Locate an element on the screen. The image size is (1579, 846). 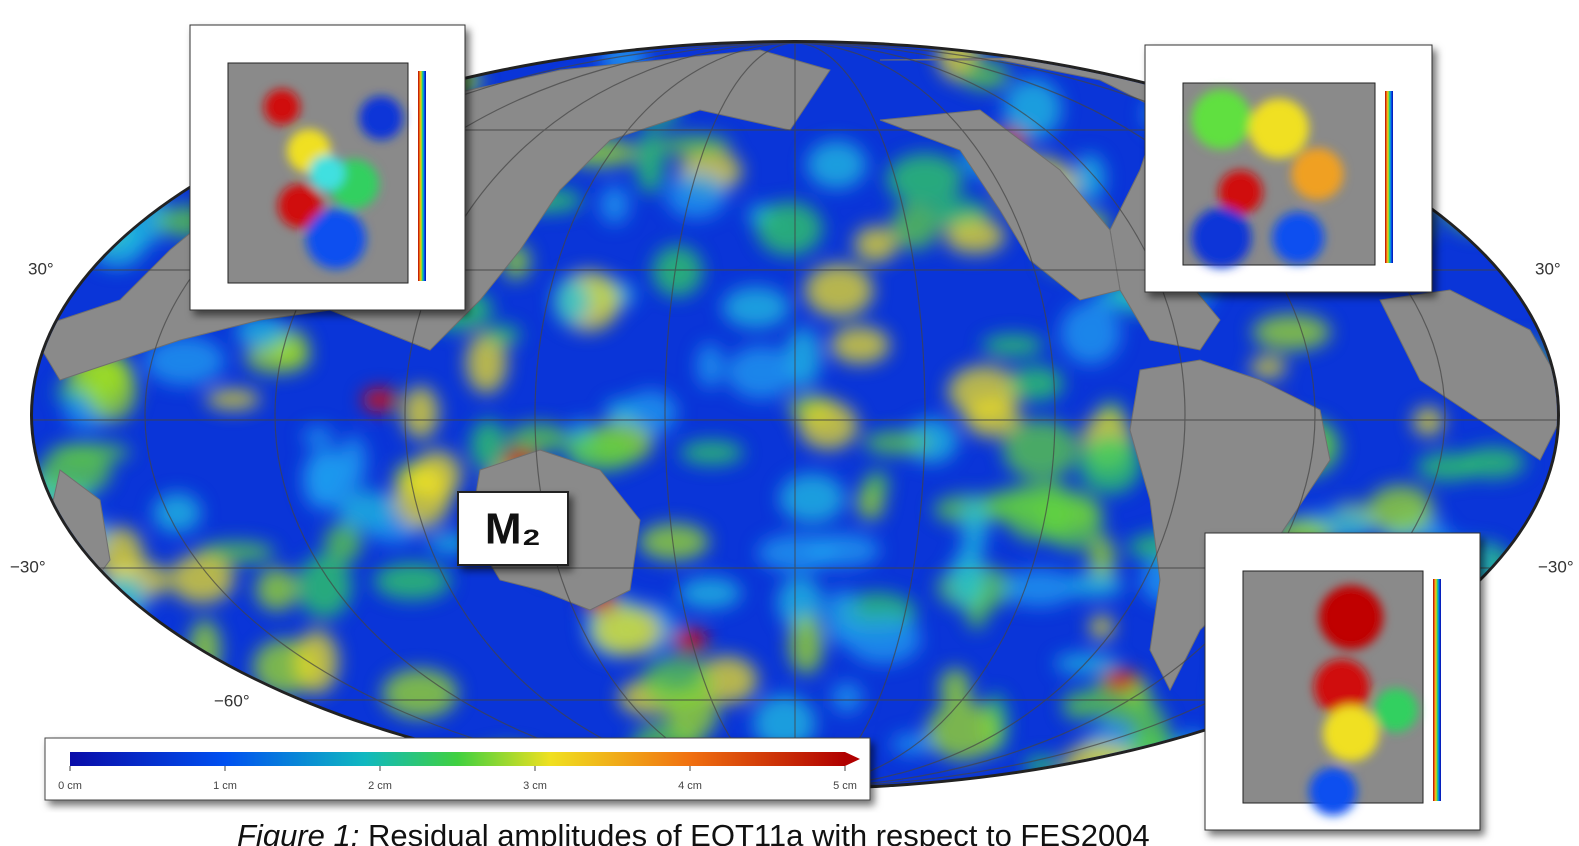
lat-label: −60° is located at coordinates (232, 700).